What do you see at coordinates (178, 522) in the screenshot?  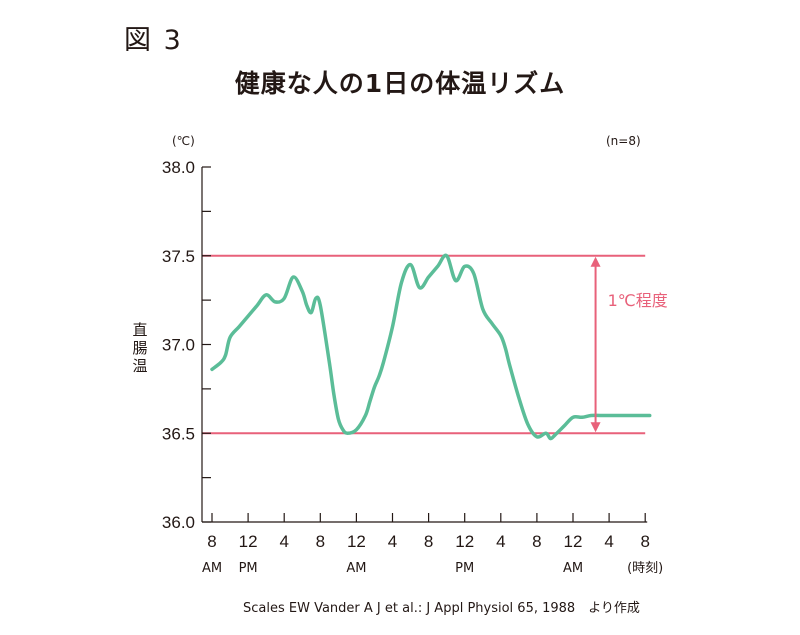 I see `y-tick-label-36.0: 36.0` at bounding box center [178, 522].